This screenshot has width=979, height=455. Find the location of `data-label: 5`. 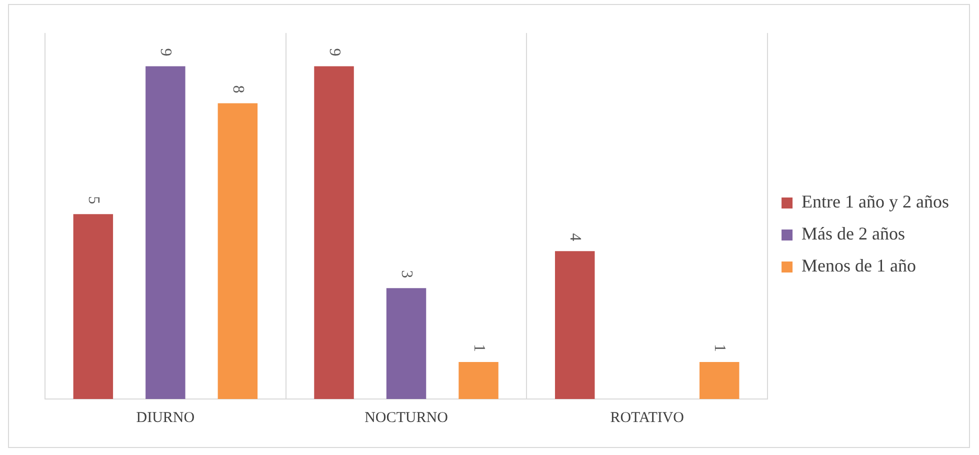

data-label: 5 is located at coordinates (93, 200).